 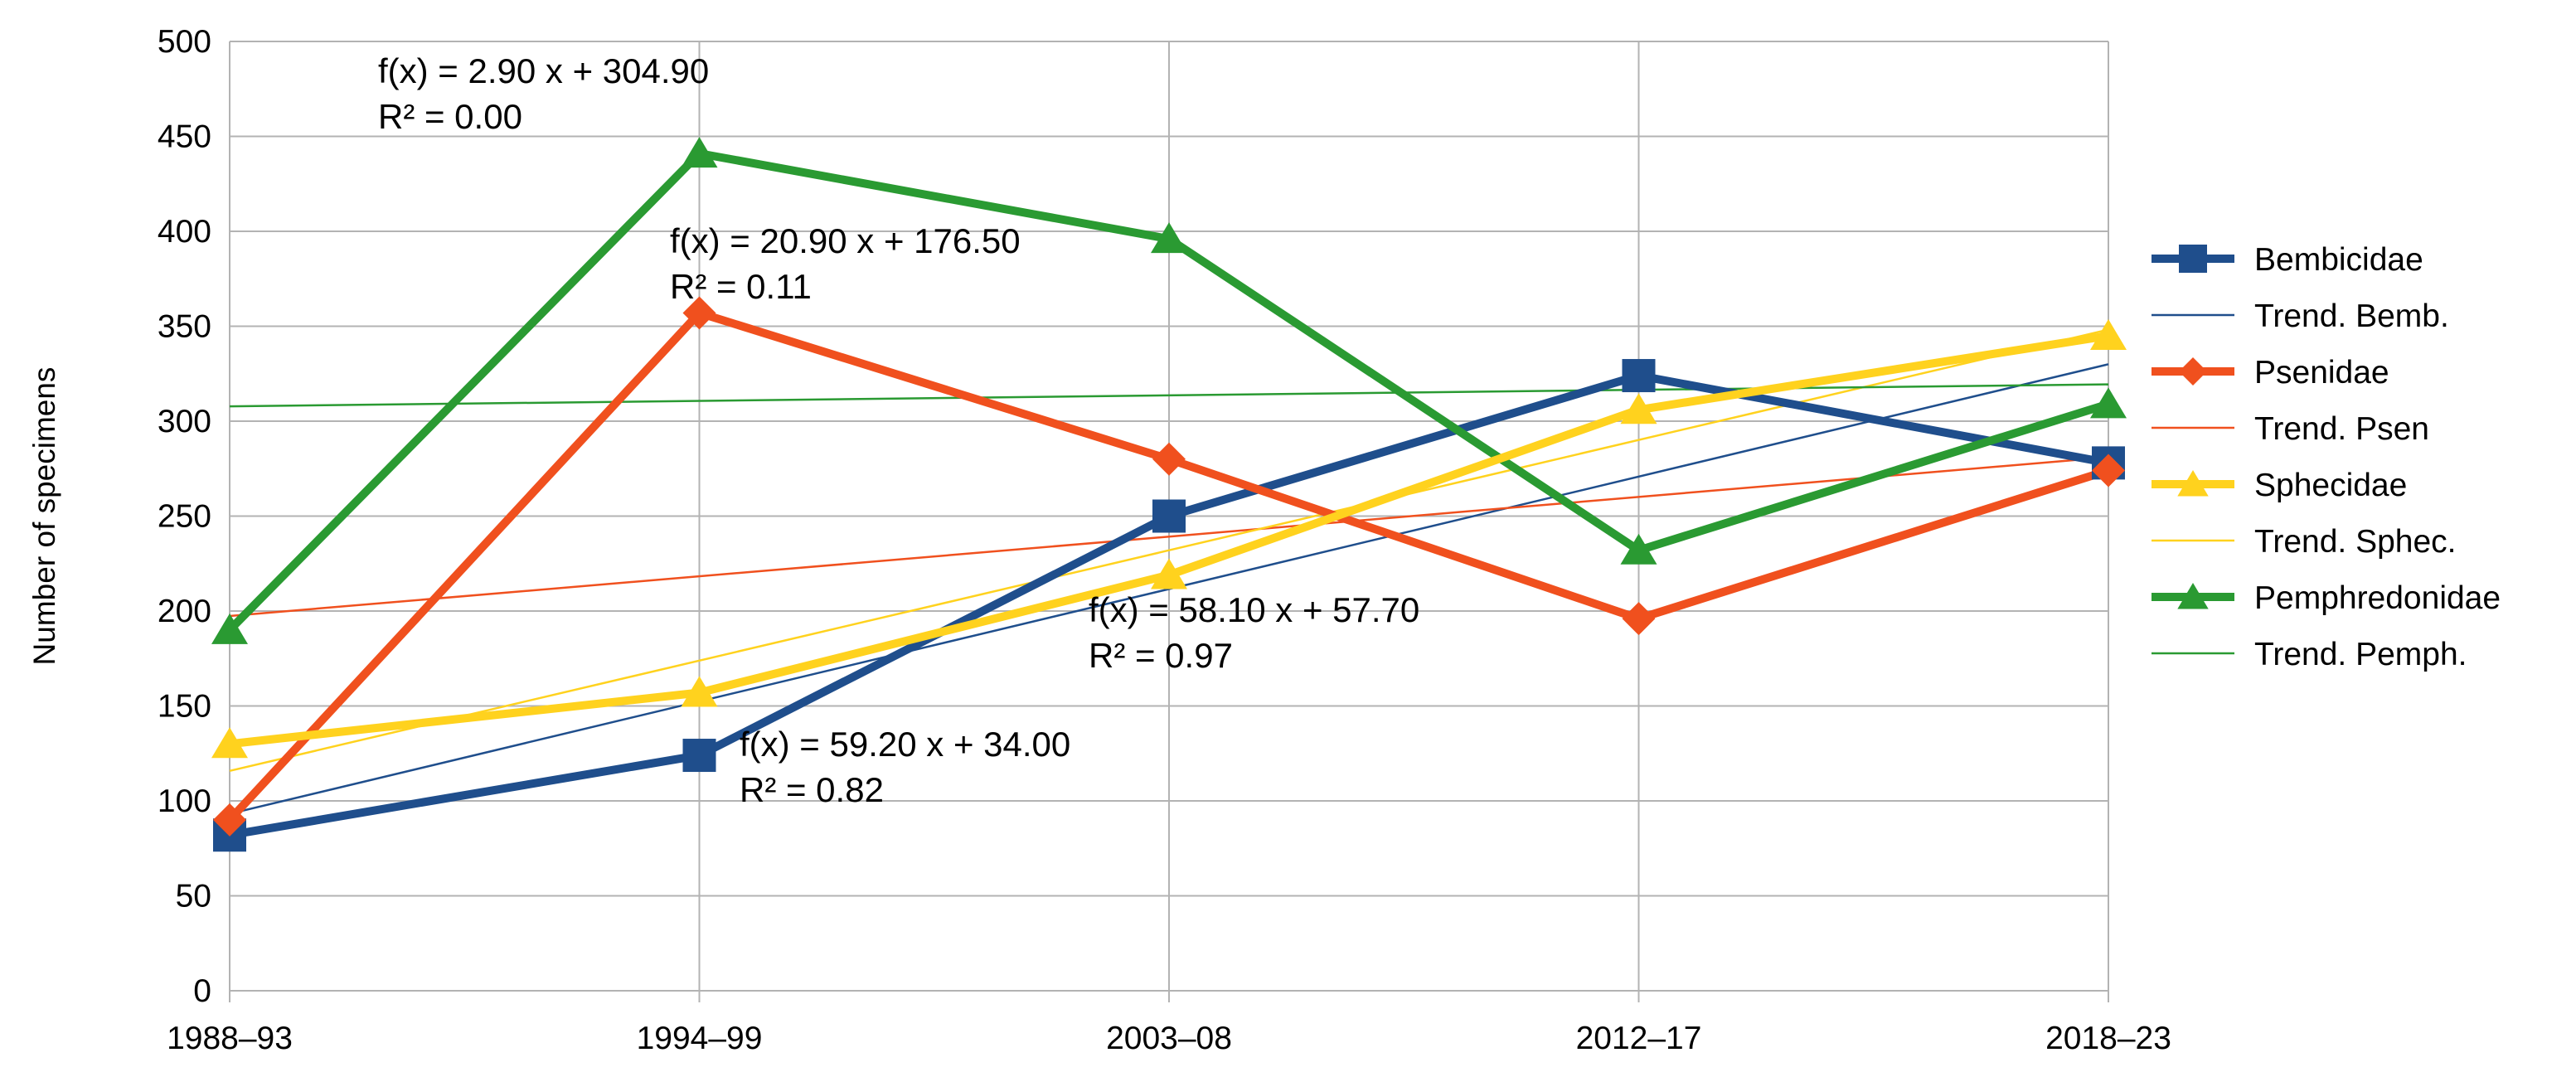 I want to click on y-tick-label: 0, so click(x=202, y=991).